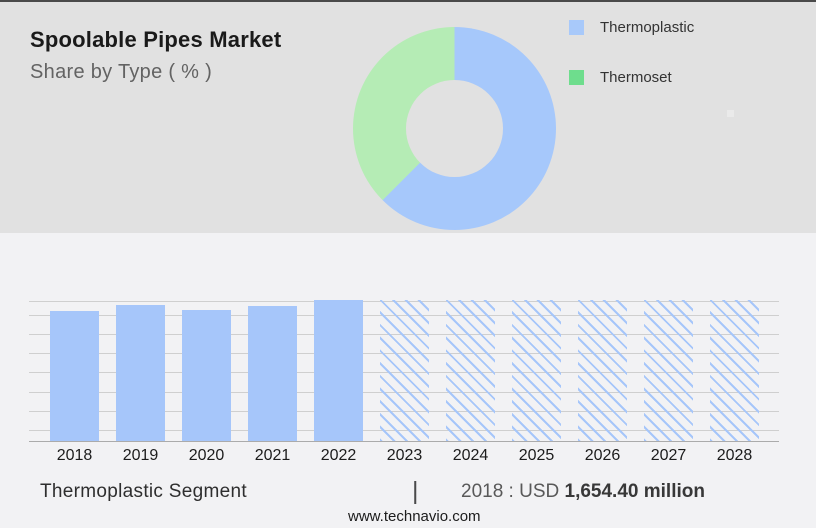 The image size is (816, 528). I want to click on x-tick-2021: 2021, so click(272, 455).